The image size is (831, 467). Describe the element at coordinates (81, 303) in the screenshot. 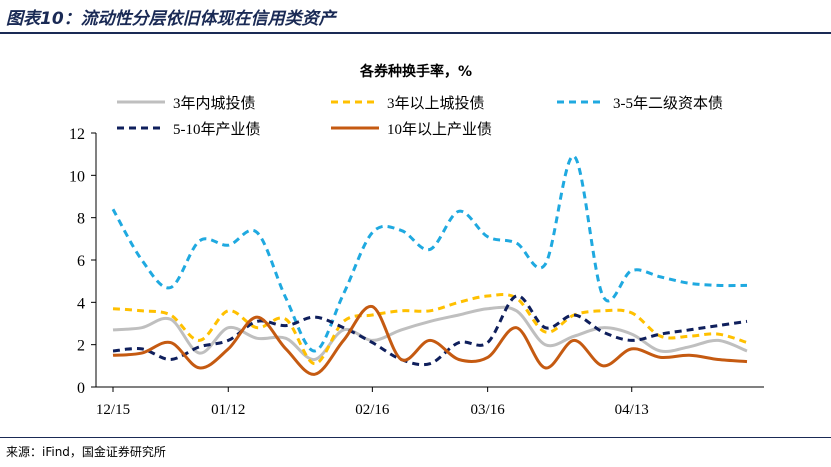

I see `y-tick-label: 4` at that location.